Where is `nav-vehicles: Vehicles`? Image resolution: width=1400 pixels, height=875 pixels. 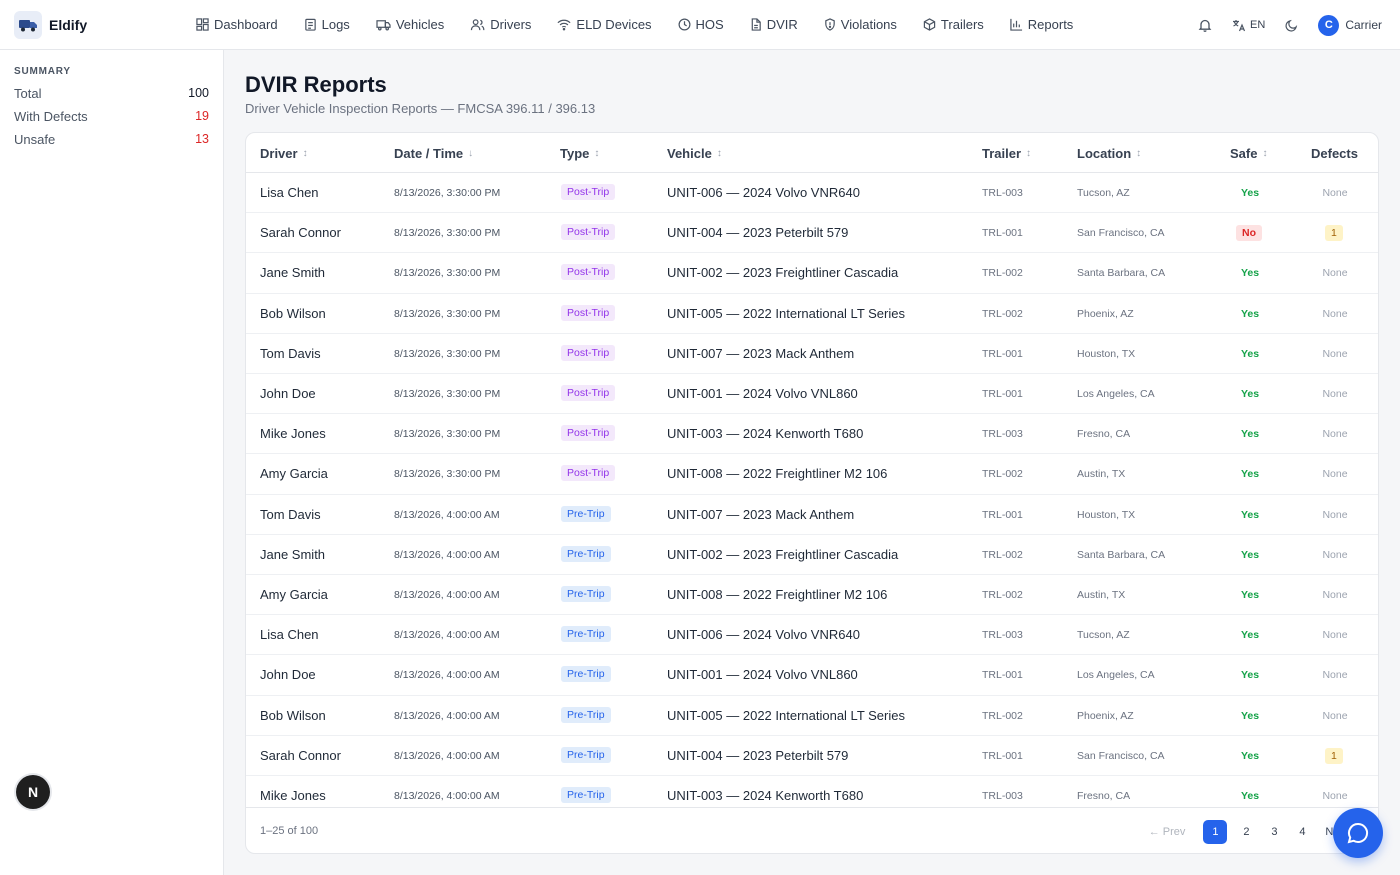
nav-vehicles: Vehicles is located at coordinates (410, 24).